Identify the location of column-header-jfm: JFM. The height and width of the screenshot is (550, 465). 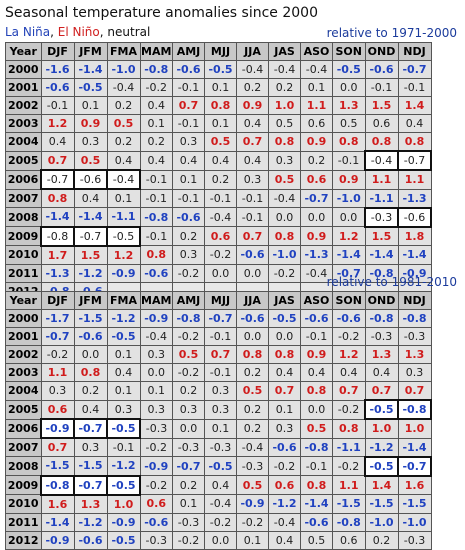
(90, 300).